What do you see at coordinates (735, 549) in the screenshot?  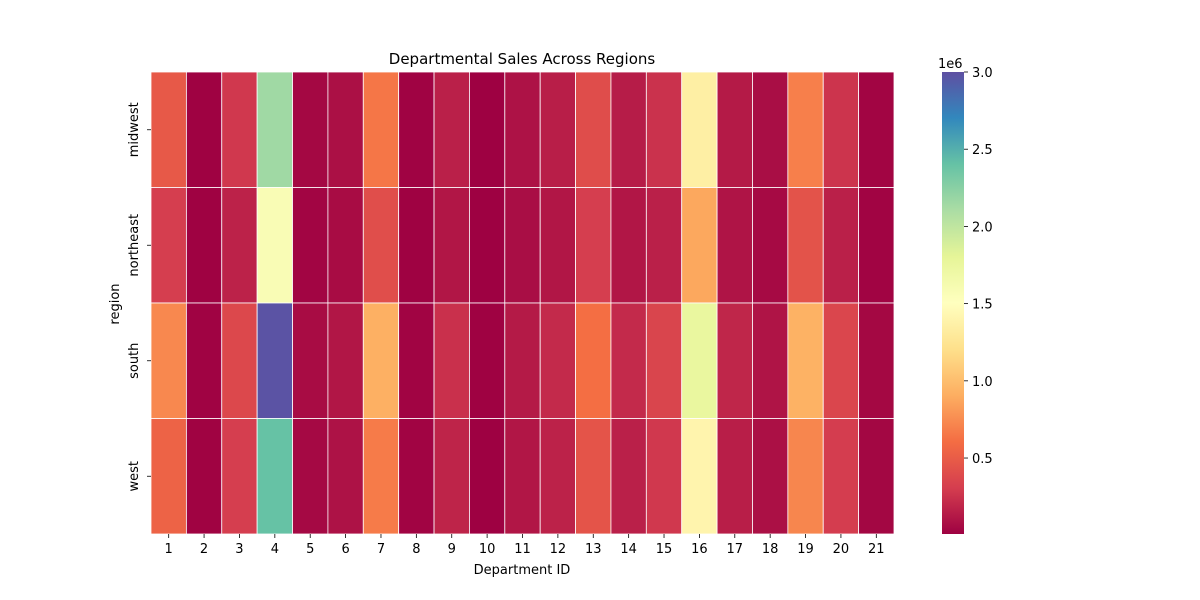 I see `x-tick-label: 17` at bounding box center [735, 549].